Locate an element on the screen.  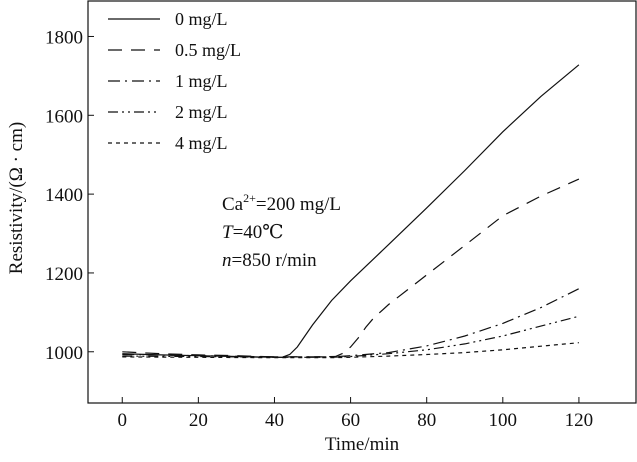
annotation-calcium: Ca2+=200 mg/L is located at coordinates (281, 203).